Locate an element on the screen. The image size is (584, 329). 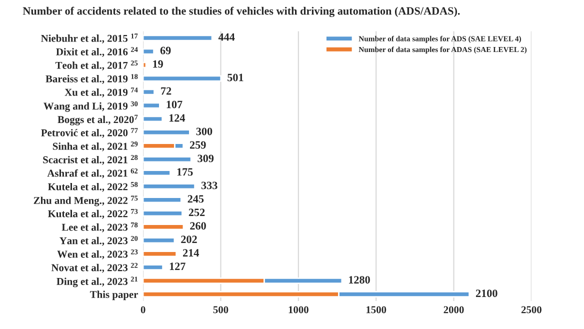
total-label: 501 is located at coordinates (236, 78).